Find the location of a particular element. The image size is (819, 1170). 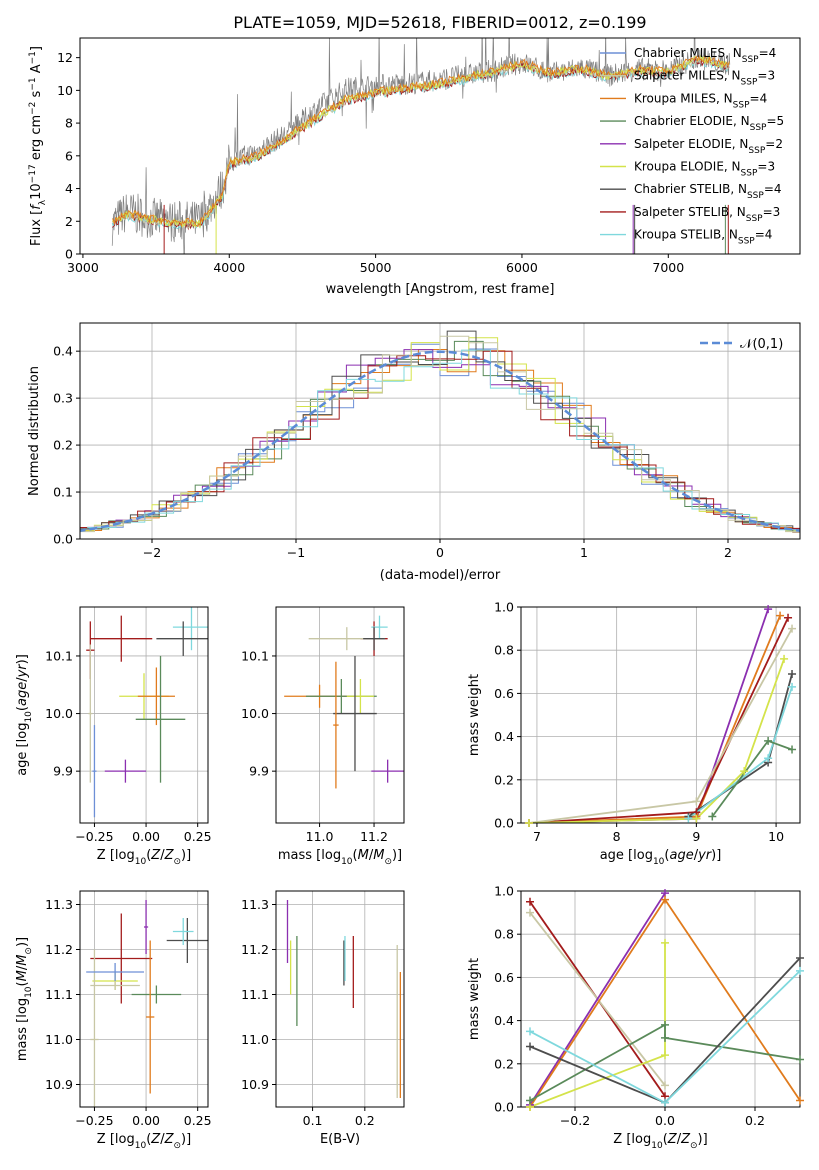

label-part: −2 is located at coordinates (33, 108).